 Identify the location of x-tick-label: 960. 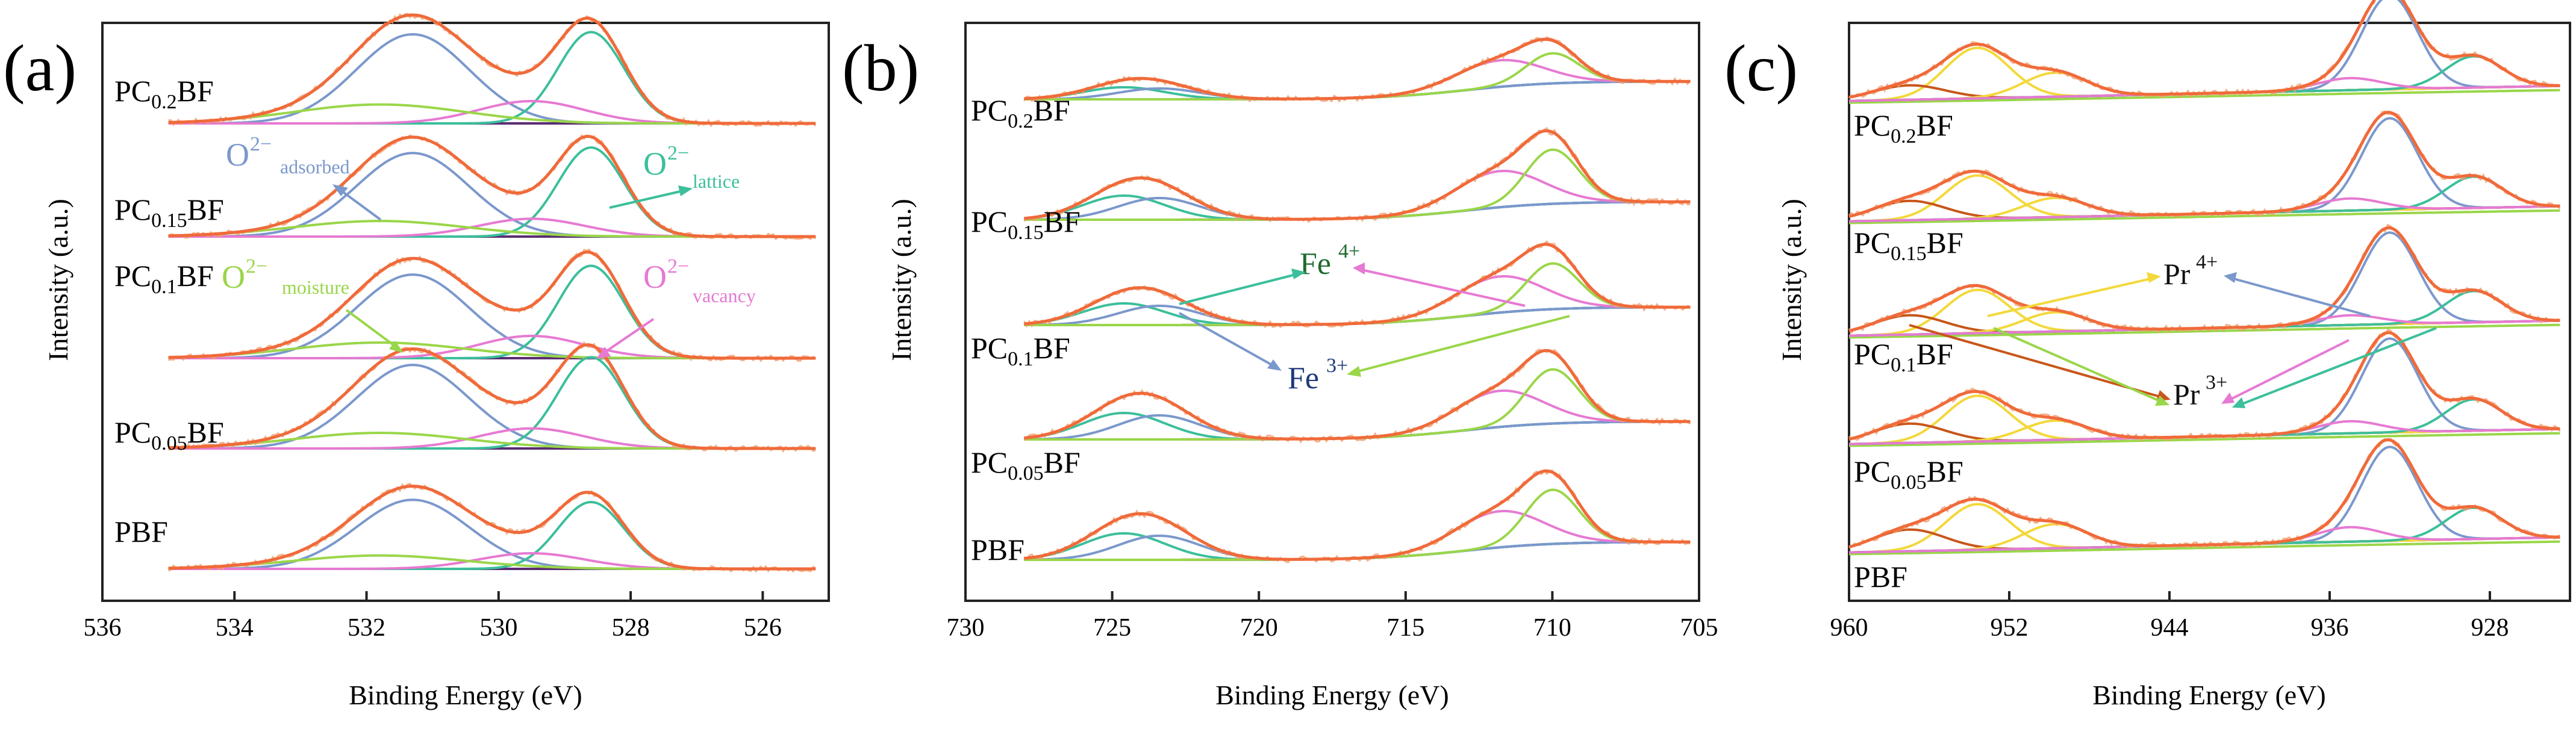
(1849, 628).